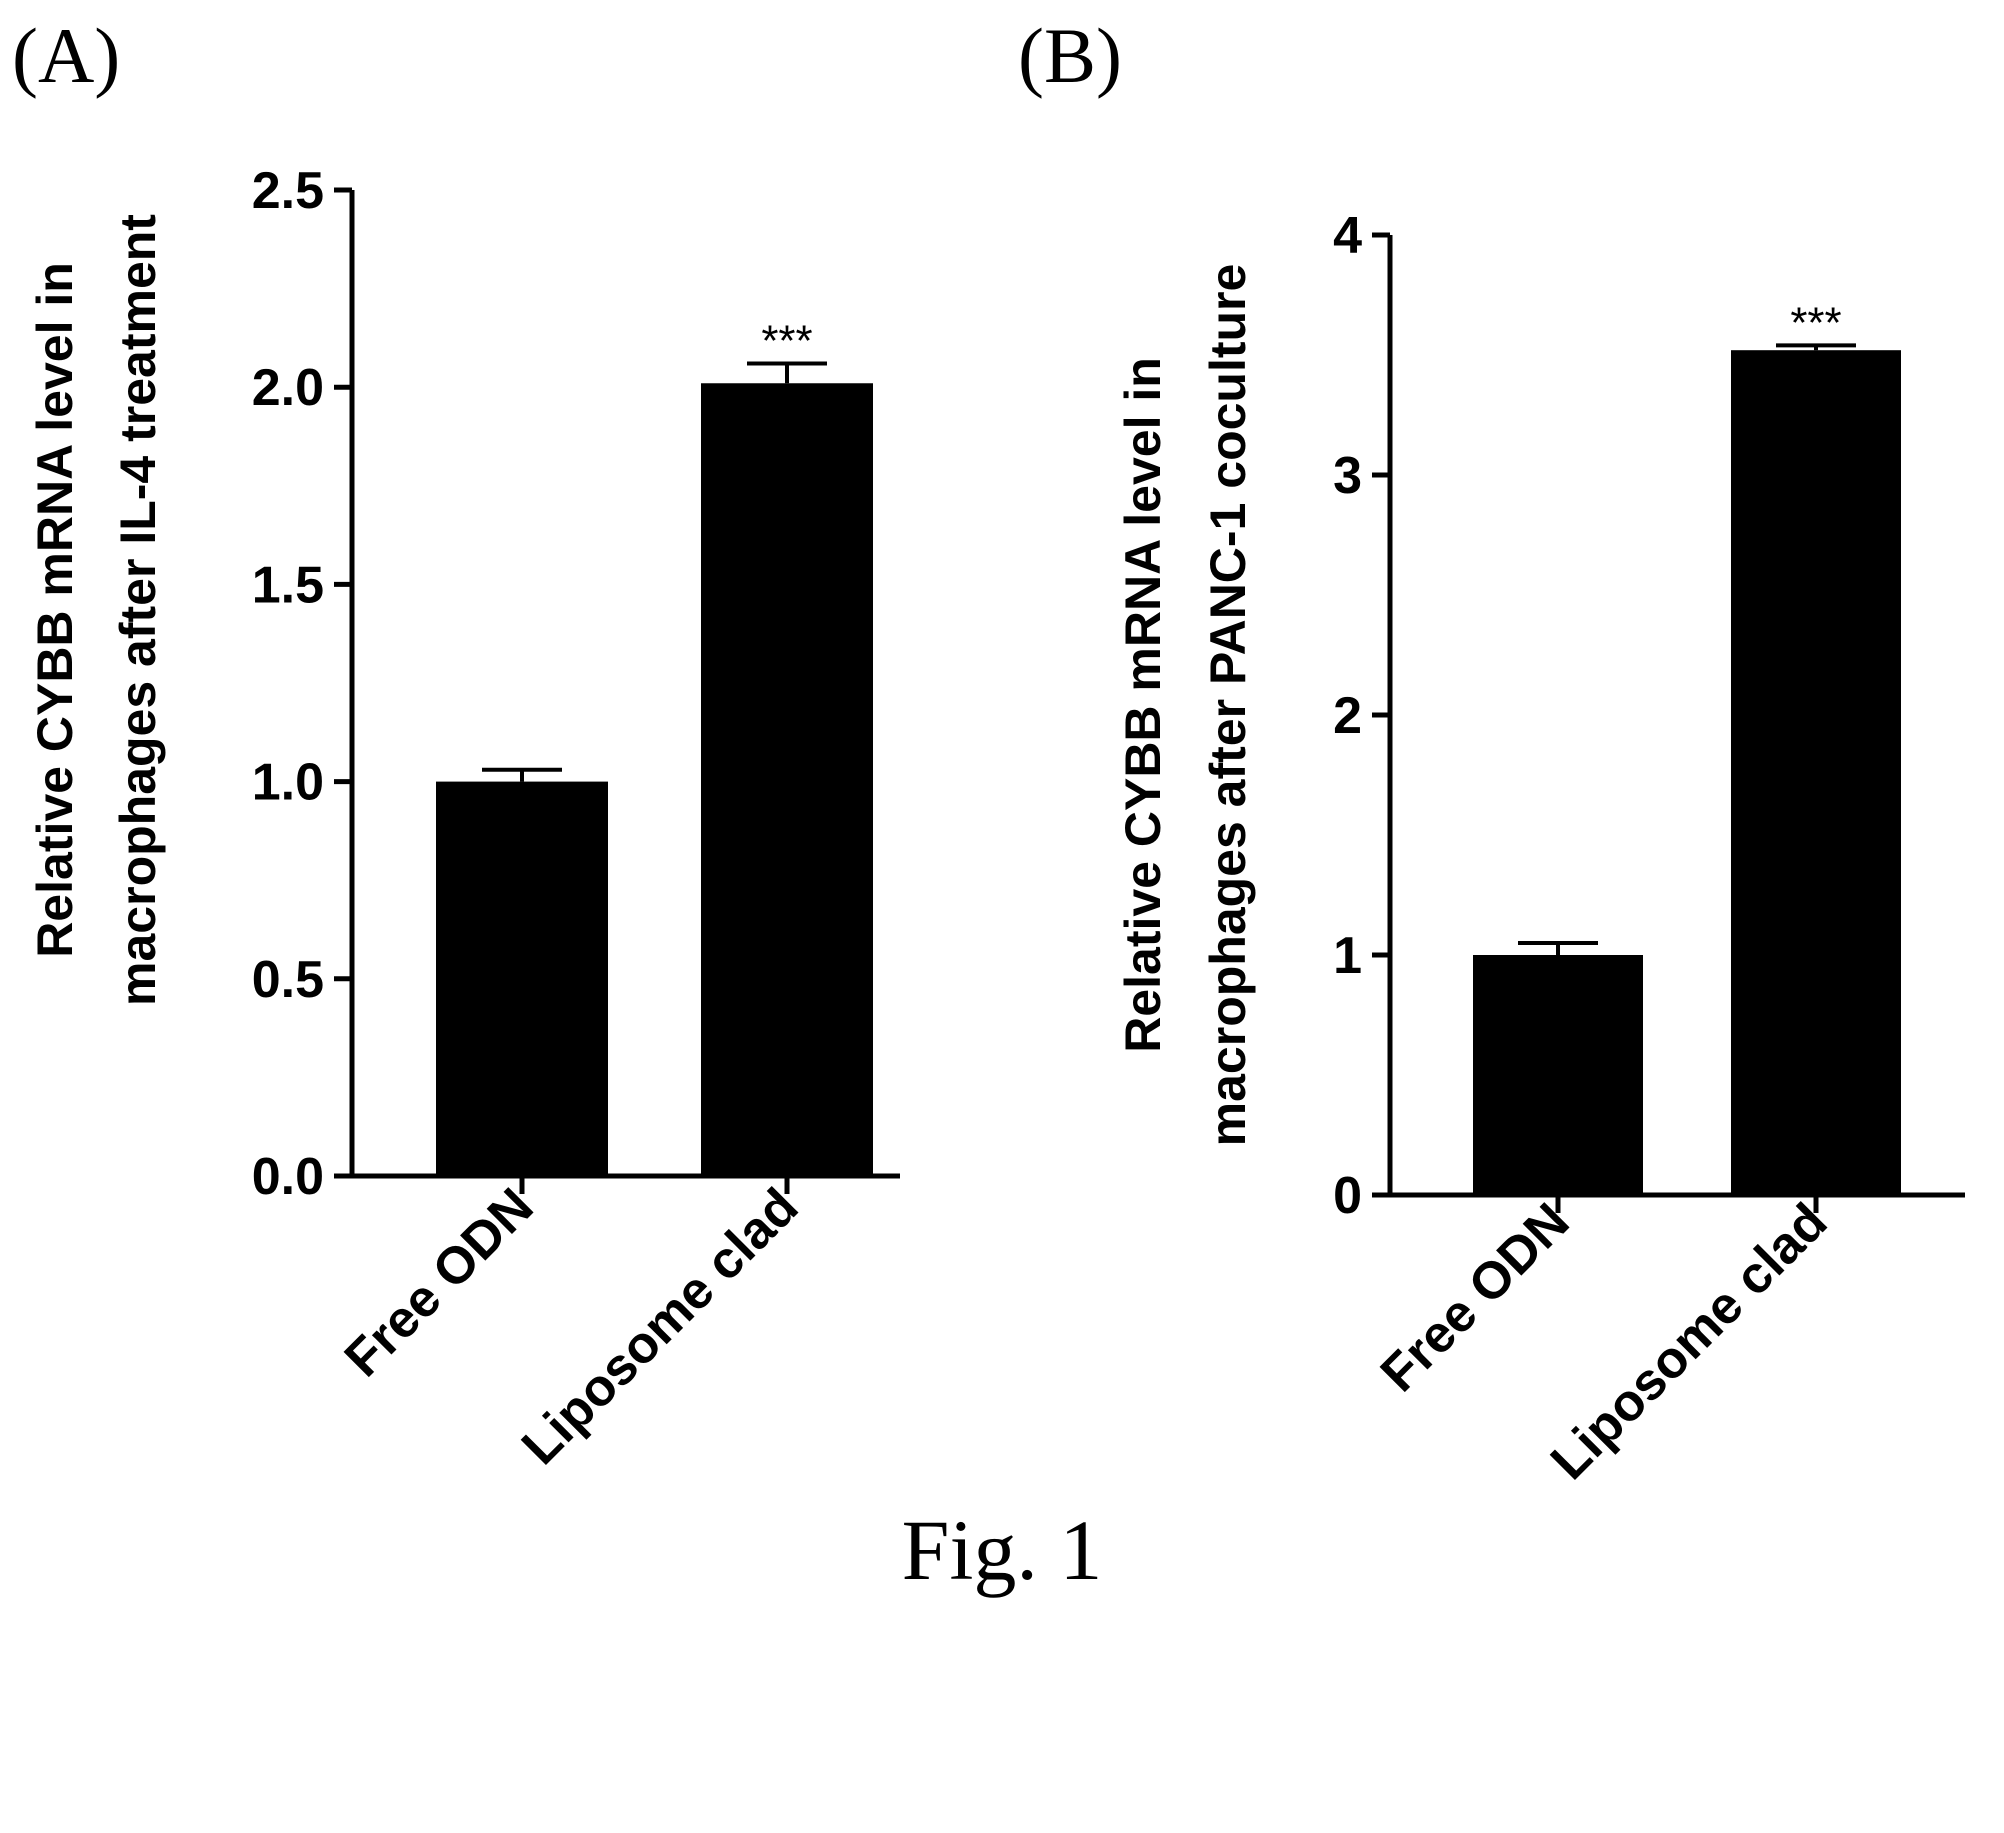  Describe the element at coordinates (288, 585) in the screenshot. I see `y-tick-label: 1.5` at that location.